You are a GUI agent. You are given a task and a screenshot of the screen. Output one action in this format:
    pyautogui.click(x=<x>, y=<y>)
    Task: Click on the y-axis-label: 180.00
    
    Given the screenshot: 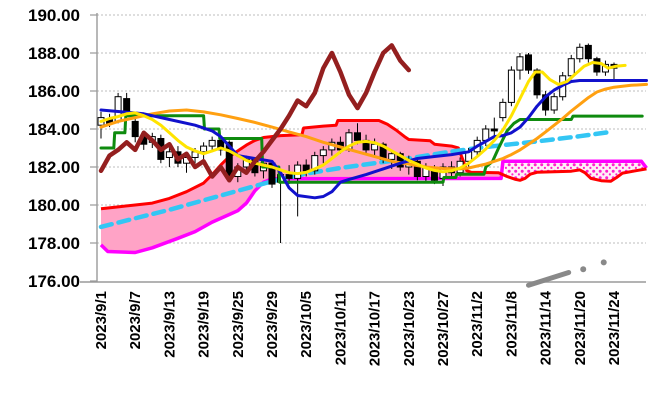 What is the action you would take?
    pyautogui.click(x=54, y=205)
    